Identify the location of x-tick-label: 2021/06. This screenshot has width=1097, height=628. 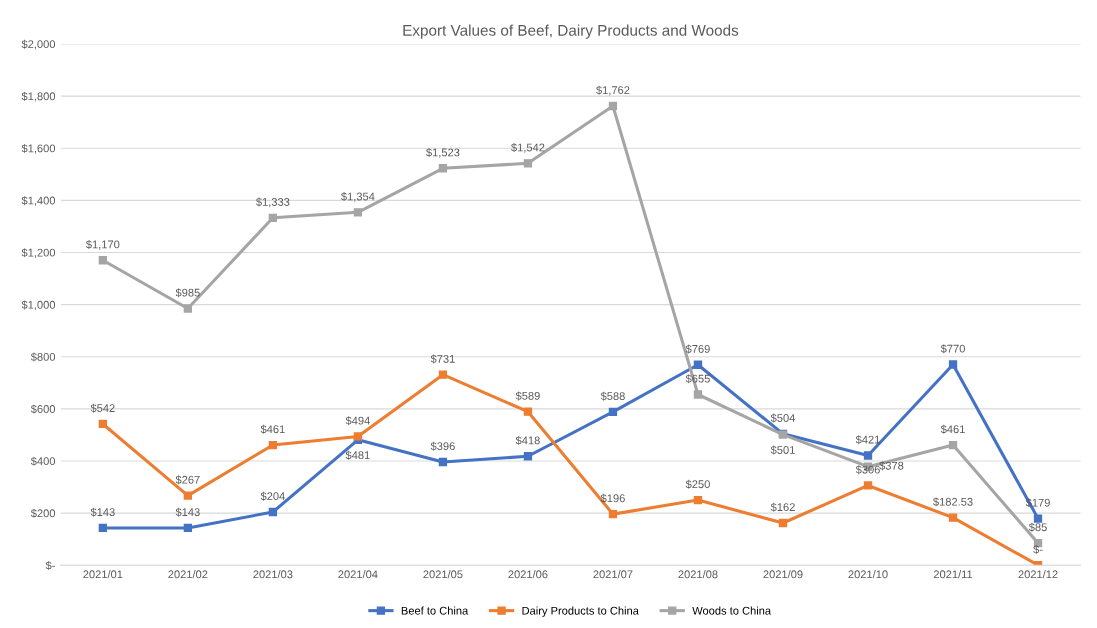
(528, 574).